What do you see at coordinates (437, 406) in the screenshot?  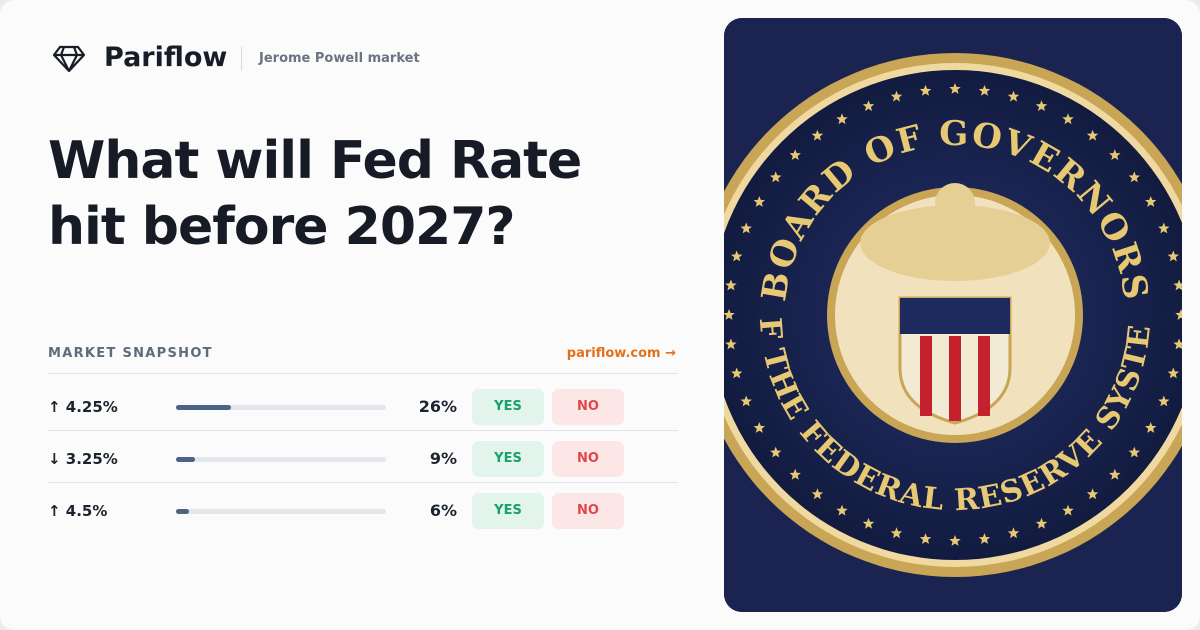 I see `percent: 26%` at bounding box center [437, 406].